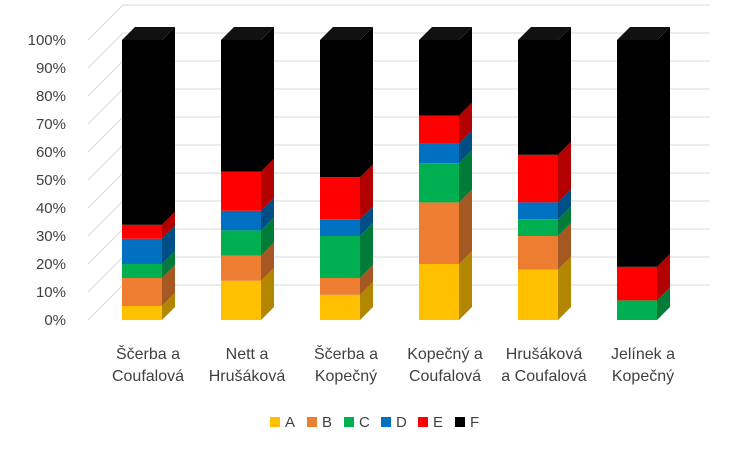 The width and height of the screenshot is (740, 449). What do you see at coordinates (364, 422) in the screenshot?
I see `legend-label: C` at bounding box center [364, 422].